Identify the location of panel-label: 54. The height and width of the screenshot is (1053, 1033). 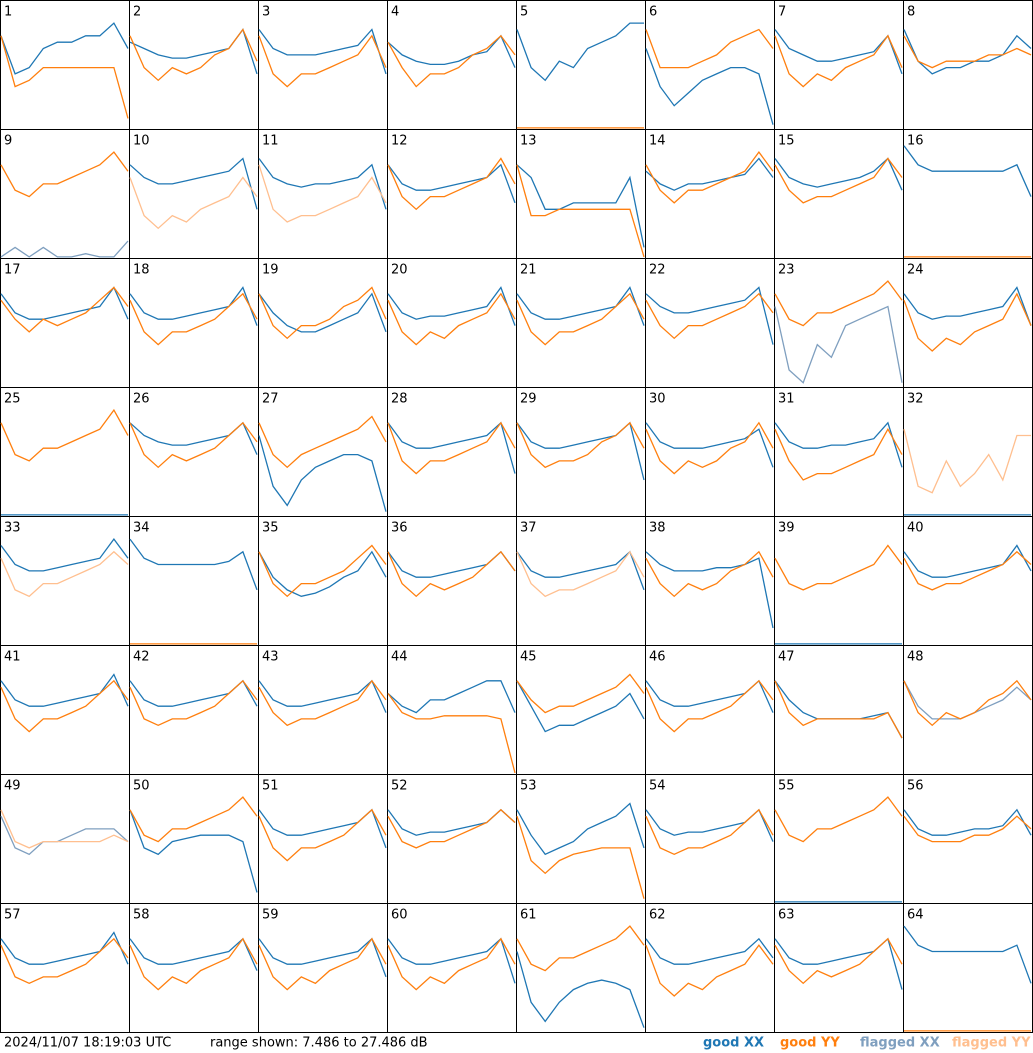
(657, 786).